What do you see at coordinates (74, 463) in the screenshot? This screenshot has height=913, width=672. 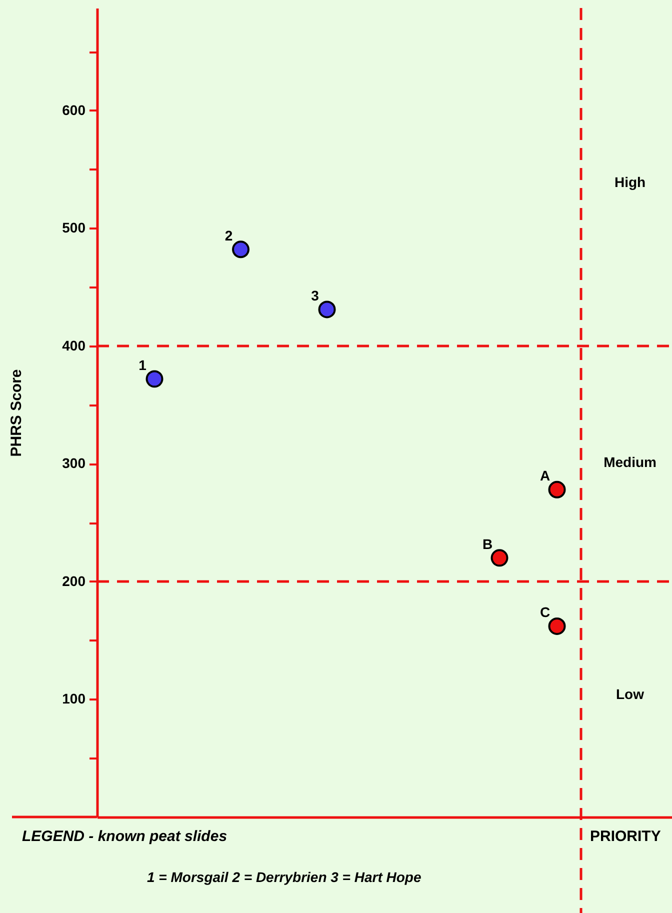 I see `y-tick-label: 300` at bounding box center [74, 463].